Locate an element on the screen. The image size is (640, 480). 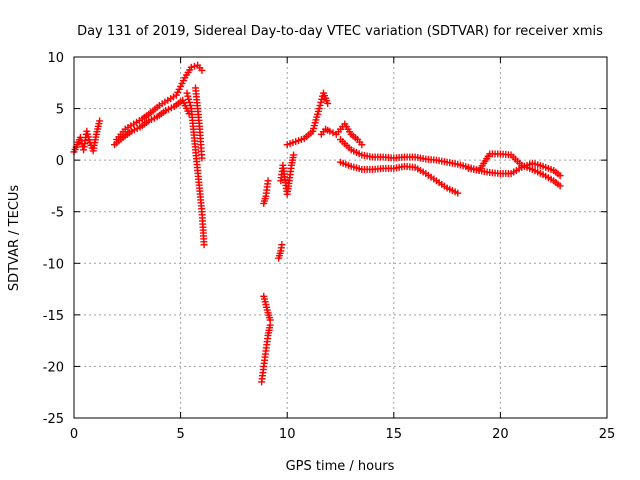
y-tick-label: -10 is located at coordinates (53, 264).